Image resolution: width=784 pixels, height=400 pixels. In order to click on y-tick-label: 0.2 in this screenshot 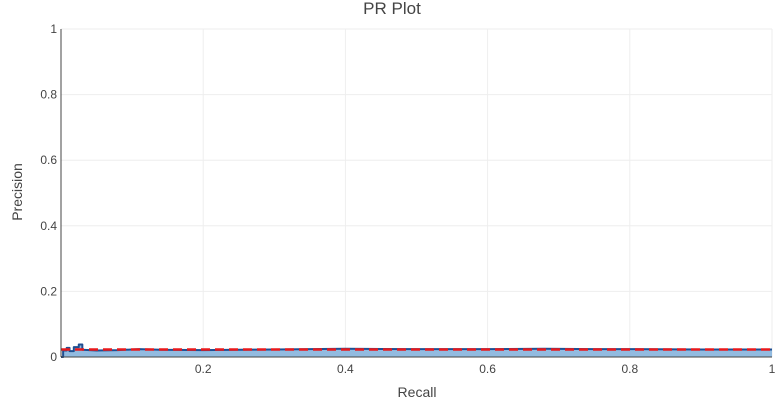, I will do `click(48, 291)`.